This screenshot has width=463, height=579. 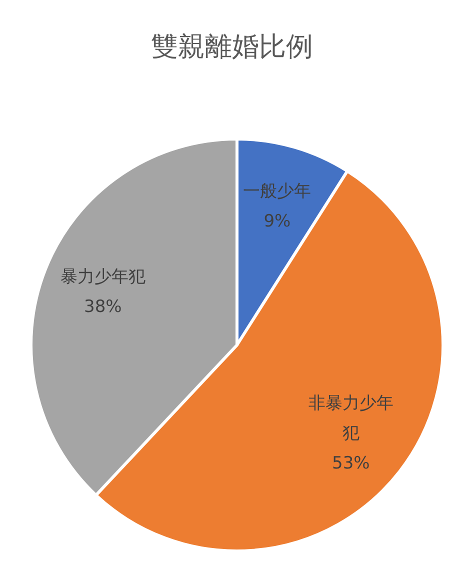 What do you see at coordinates (277, 191) in the screenshot?
I see `slice-label: 一般少年` at bounding box center [277, 191].